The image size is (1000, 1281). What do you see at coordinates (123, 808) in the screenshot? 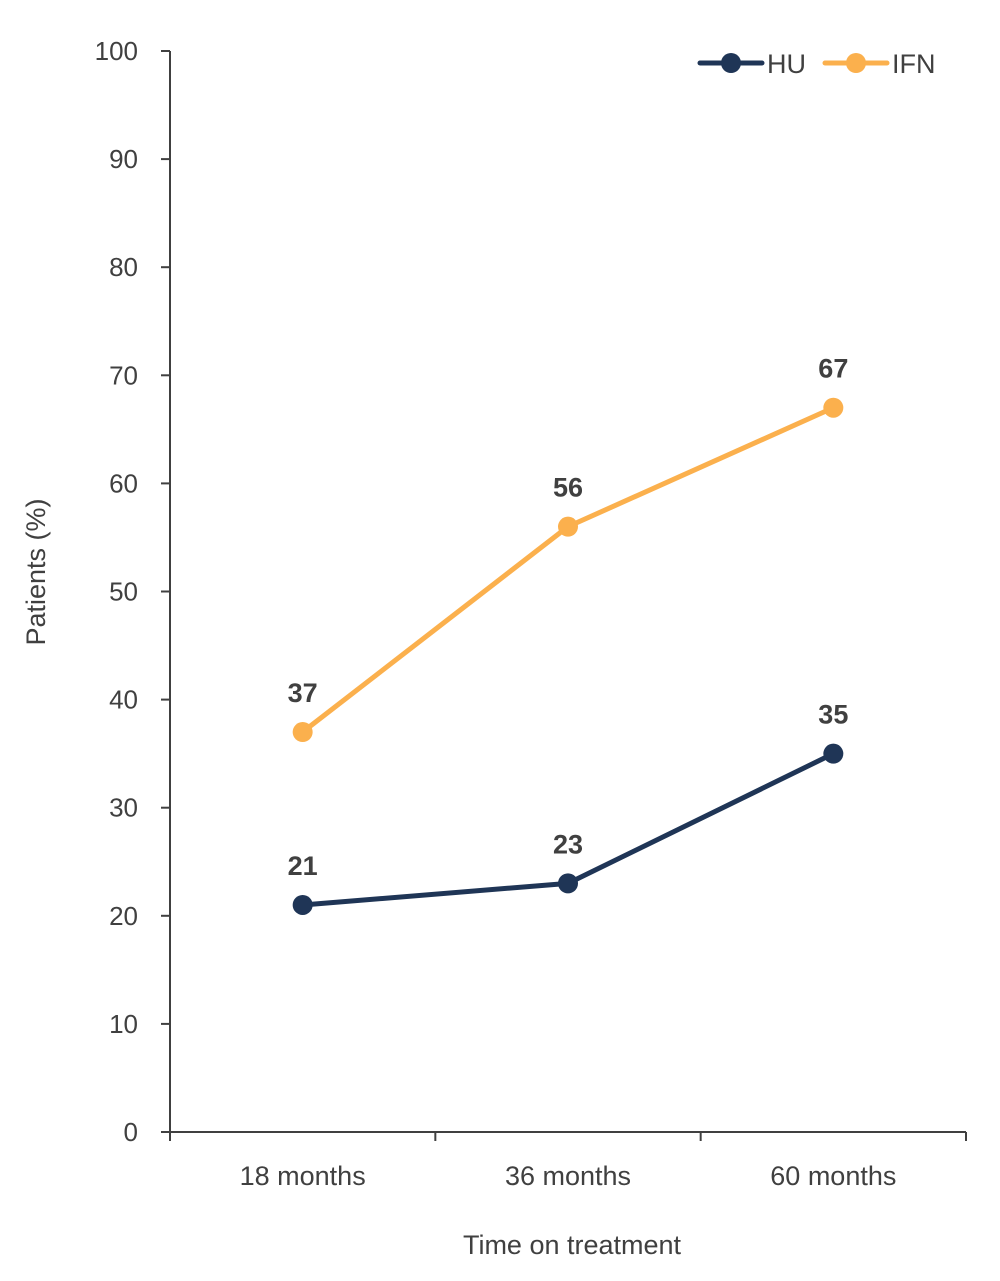
I see `y-tick-label: 30` at bounding box center [123, 808].